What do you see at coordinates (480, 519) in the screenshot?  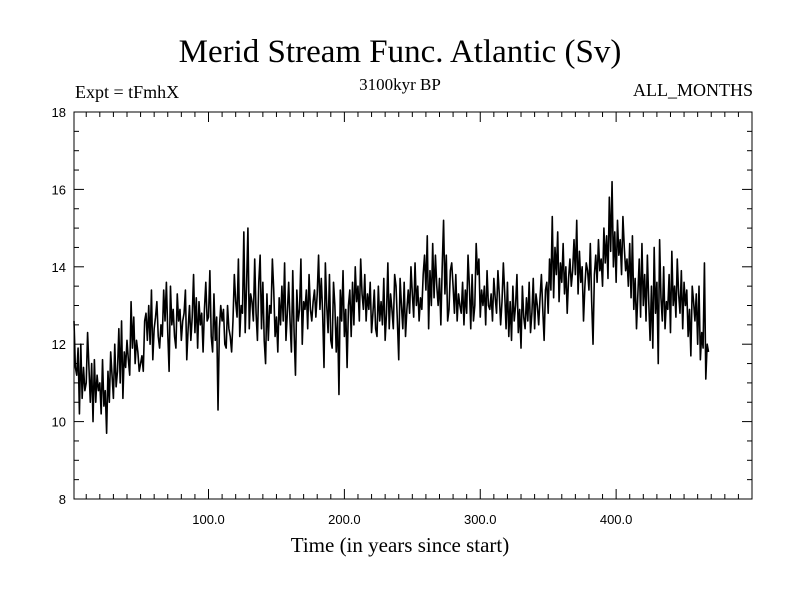 I see `x-tick-label: 300.0` at bounding box center [480, 519].